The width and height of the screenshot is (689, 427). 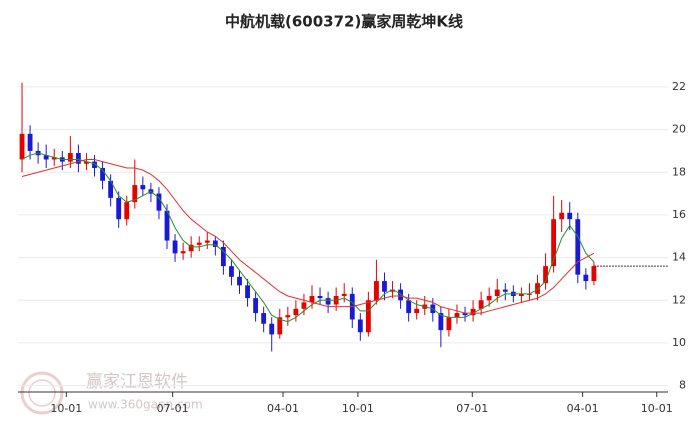 I want to click on y-tick-label: 22, so click(x=679, y=86).